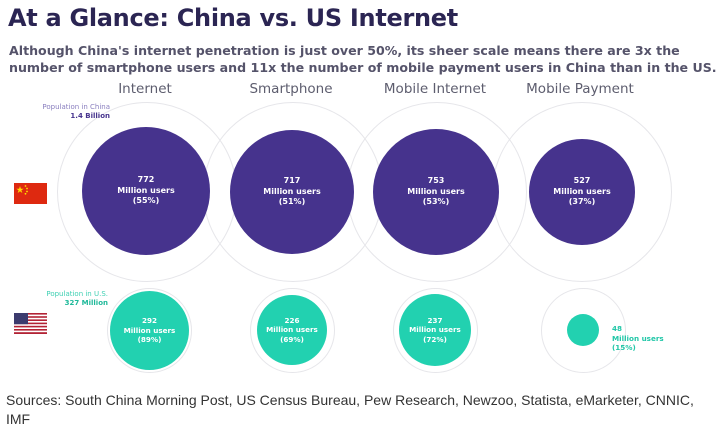 Image resolution: width=726 pixels, height=436 pixels. I want to click on value-number: 237, so click(435, 320).